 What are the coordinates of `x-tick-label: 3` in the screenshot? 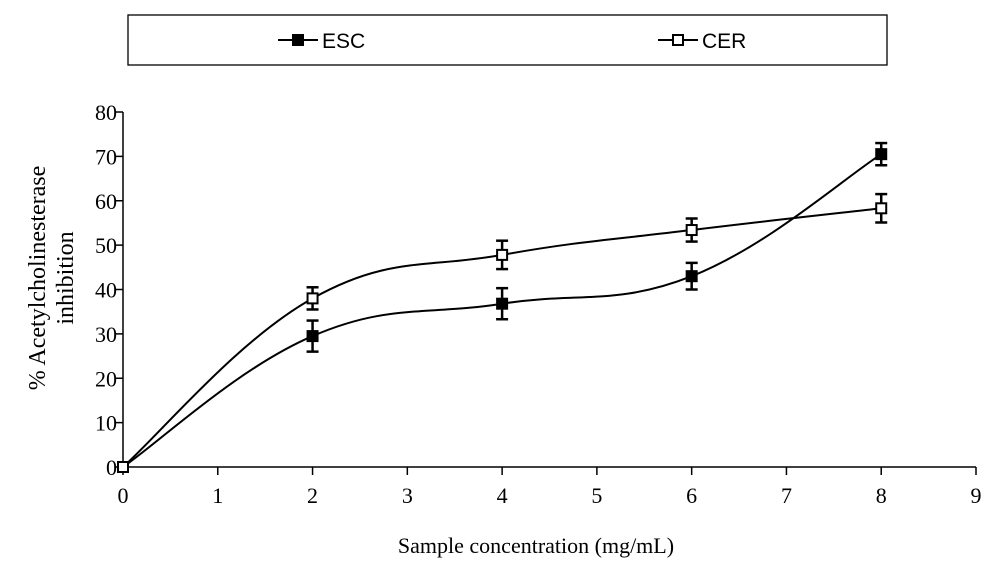 It's located at (407, 495).